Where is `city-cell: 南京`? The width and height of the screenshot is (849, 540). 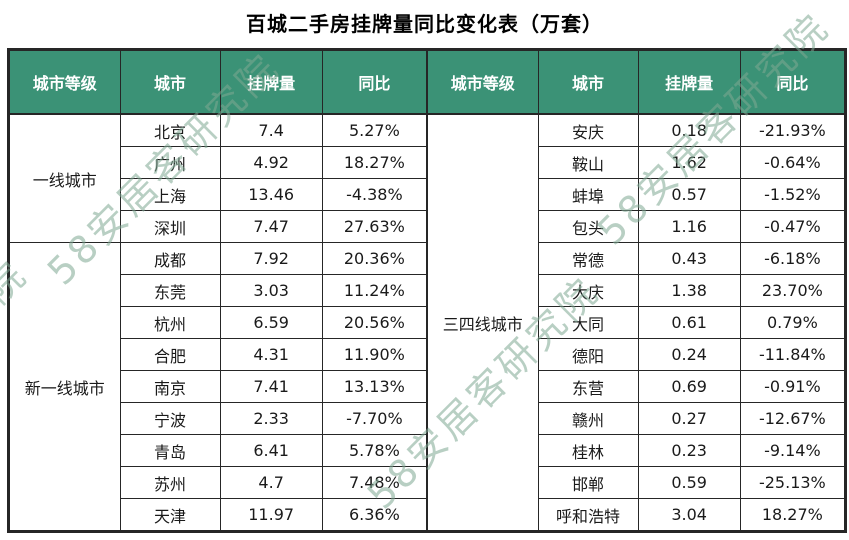
city-cell: 南京 is located at coordinates (170, 386).